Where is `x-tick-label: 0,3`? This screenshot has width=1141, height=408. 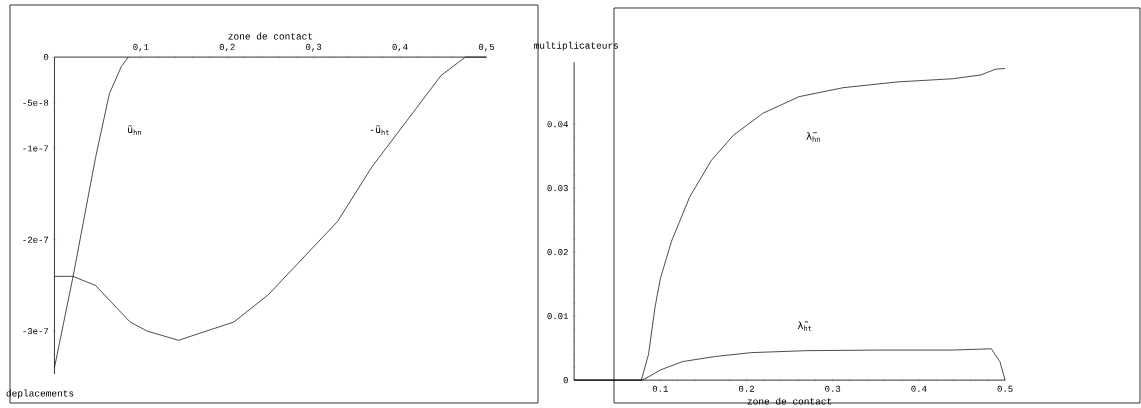
x-tick-label: 0,3 is located at coordinates (314, 47).